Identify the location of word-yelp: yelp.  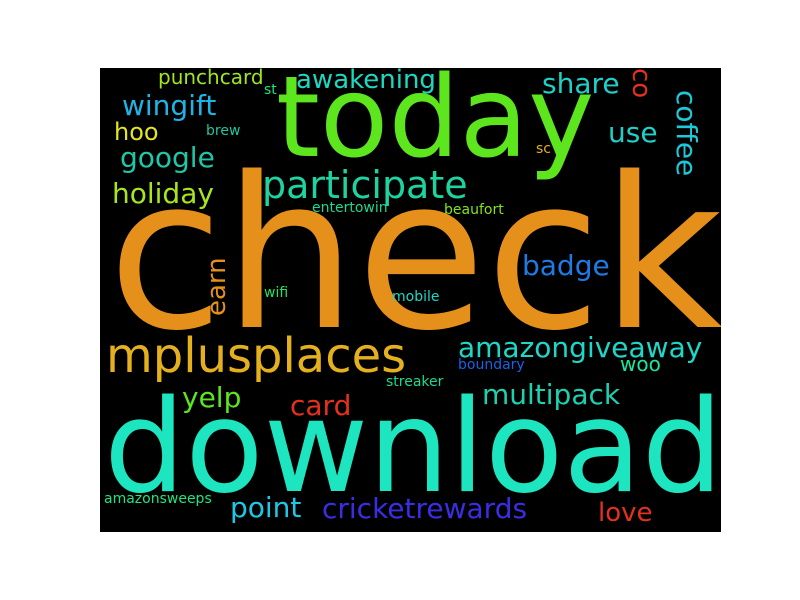
(212, 397).